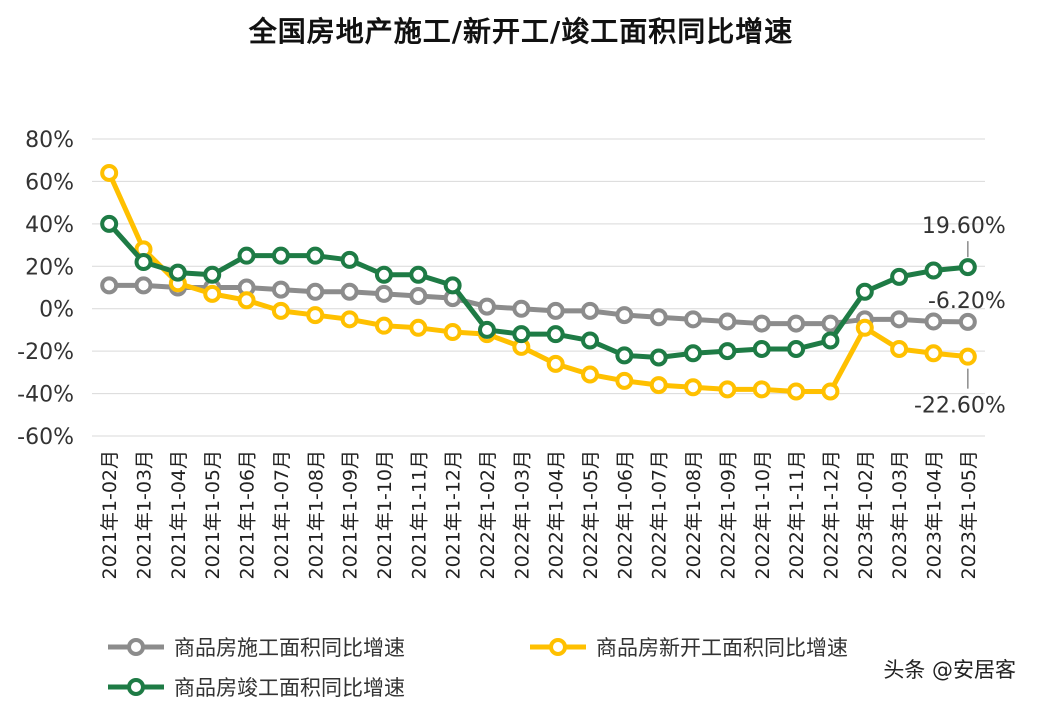 The image size is (1042, 702). Describe the element at coordinates (179, 514) in the screenshot. I see `x-tick-label: 2021年1-04月` at that location.